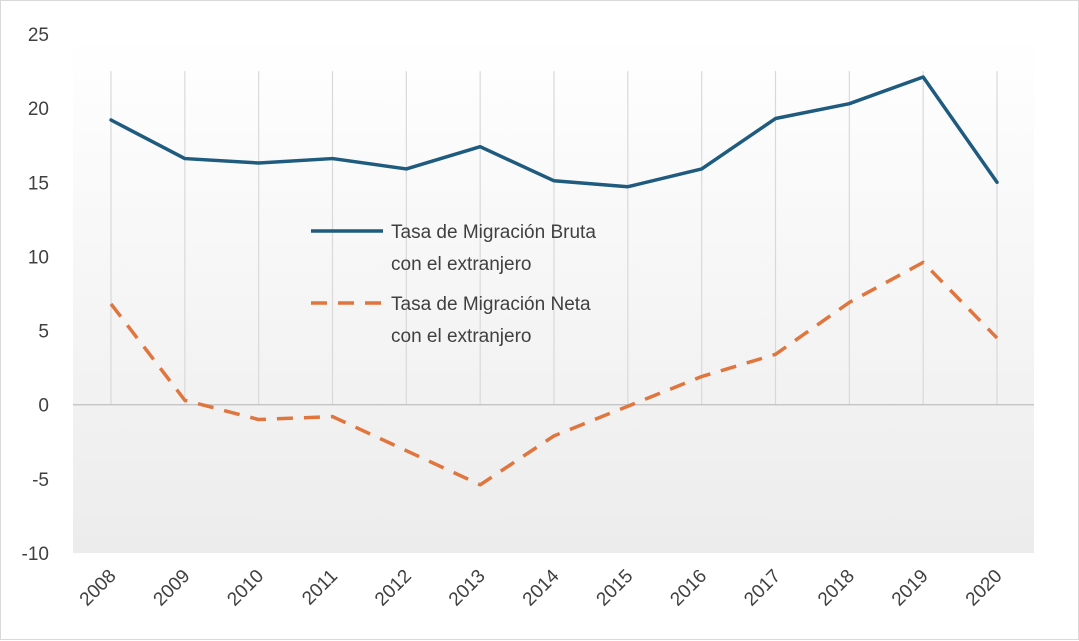  What do you see at coordinates (615, 588) in the screenshot?
I see `x-tick-label: 2015` at bounding box center [615, 588].